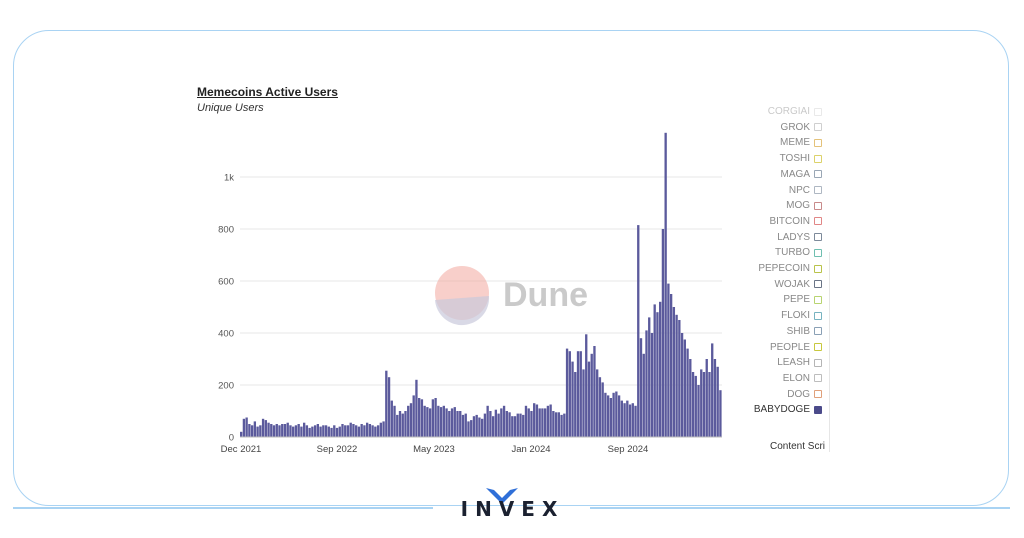 This screenshot has height=538, width=1024. Describe the element at coordinates (801, 315) in the screenshot. I see `legend-item: FLOKI` at that location.